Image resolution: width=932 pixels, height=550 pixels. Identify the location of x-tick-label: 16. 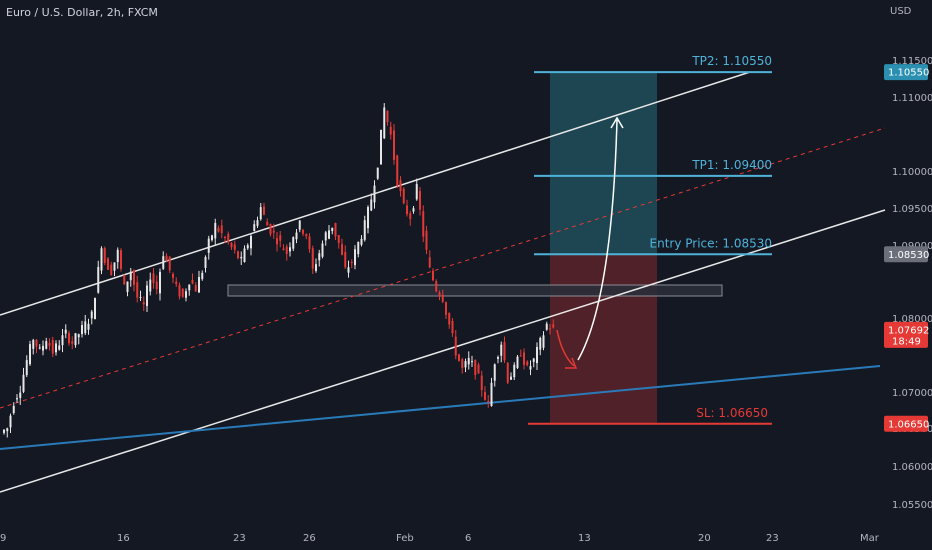
(123, 538).